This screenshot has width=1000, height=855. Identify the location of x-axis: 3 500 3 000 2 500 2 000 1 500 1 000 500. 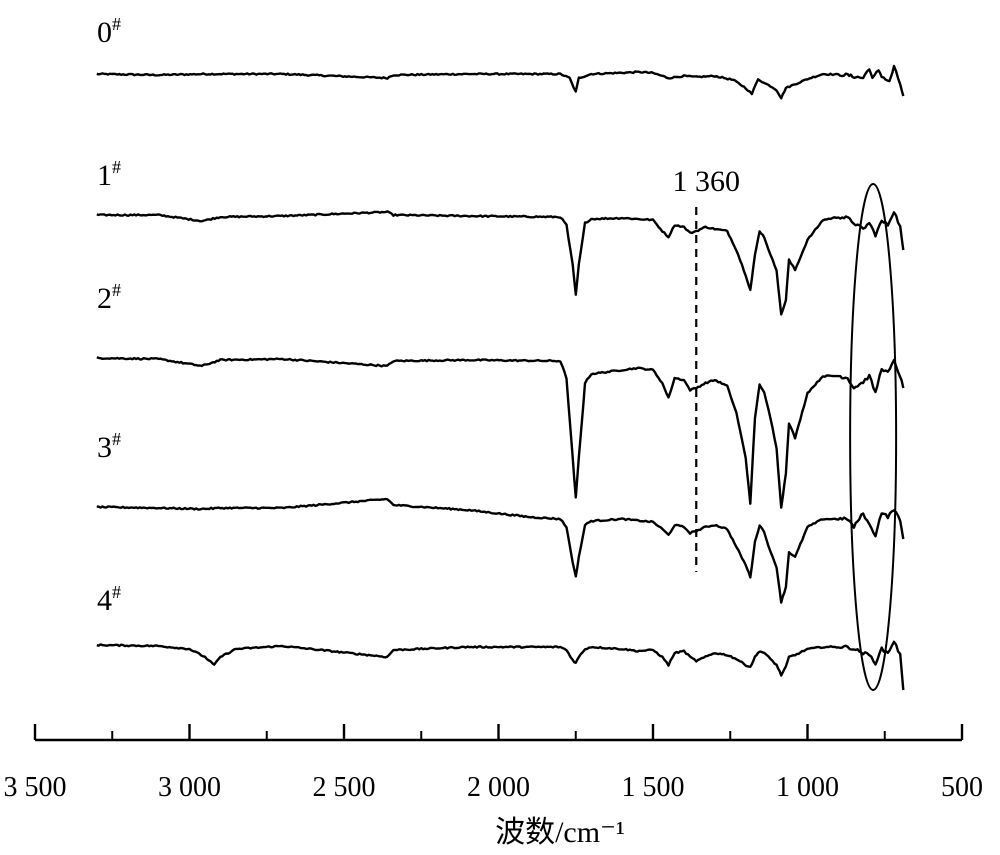
(493, 763).